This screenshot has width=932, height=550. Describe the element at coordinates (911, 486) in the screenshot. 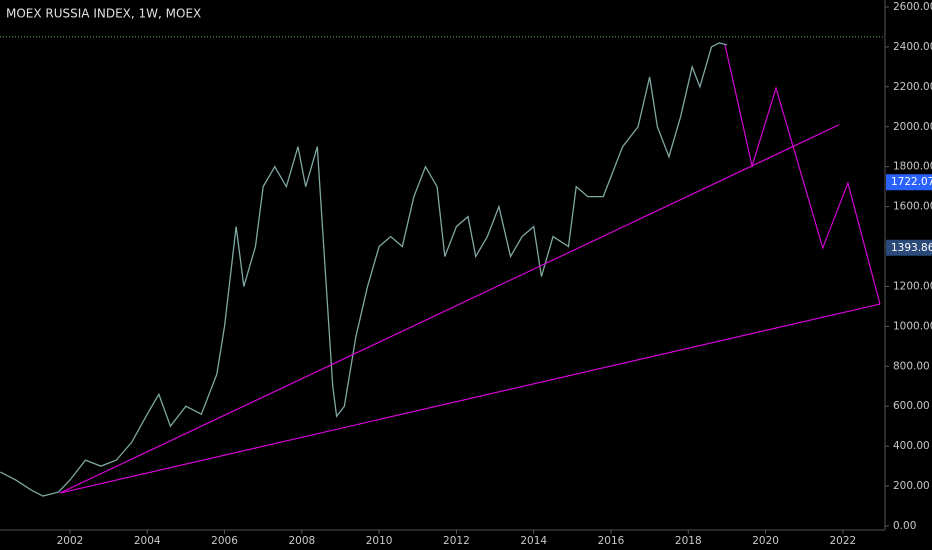

I see `y-tick-label: 200.00` at that location.